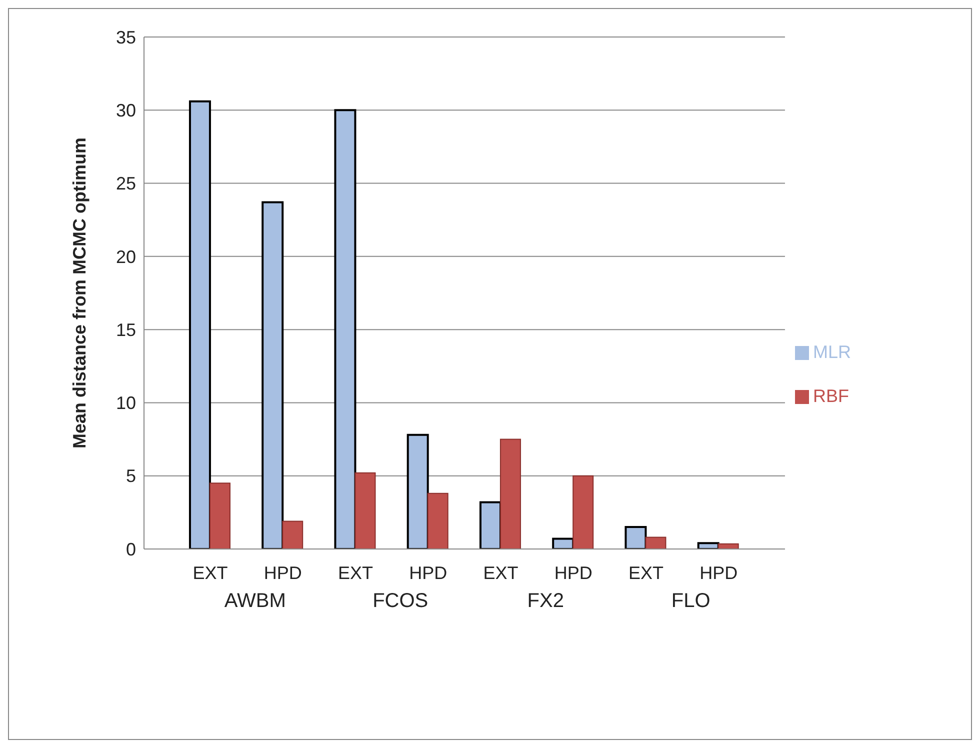 The height and width of the screenshot is (748, 980). Describe the element at coordinates (830, 396) in the screenshot. I see `legend-label: RBF` at that location.